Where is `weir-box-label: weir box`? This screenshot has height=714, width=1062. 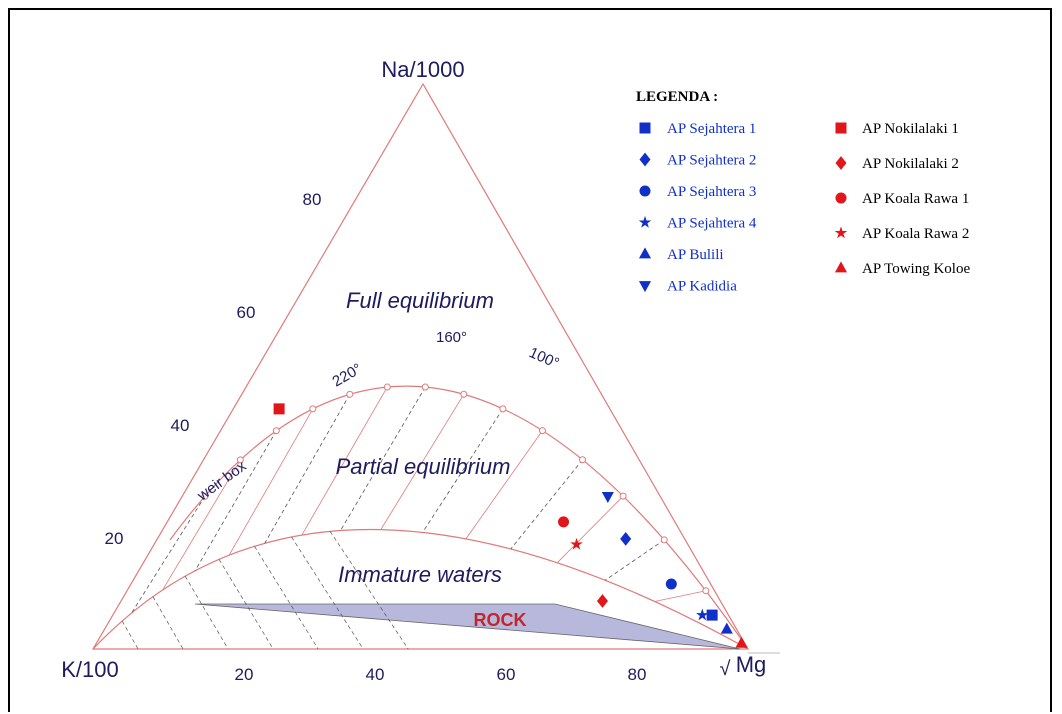
weir-box-label: weir box is located at coordinates (222, 480).